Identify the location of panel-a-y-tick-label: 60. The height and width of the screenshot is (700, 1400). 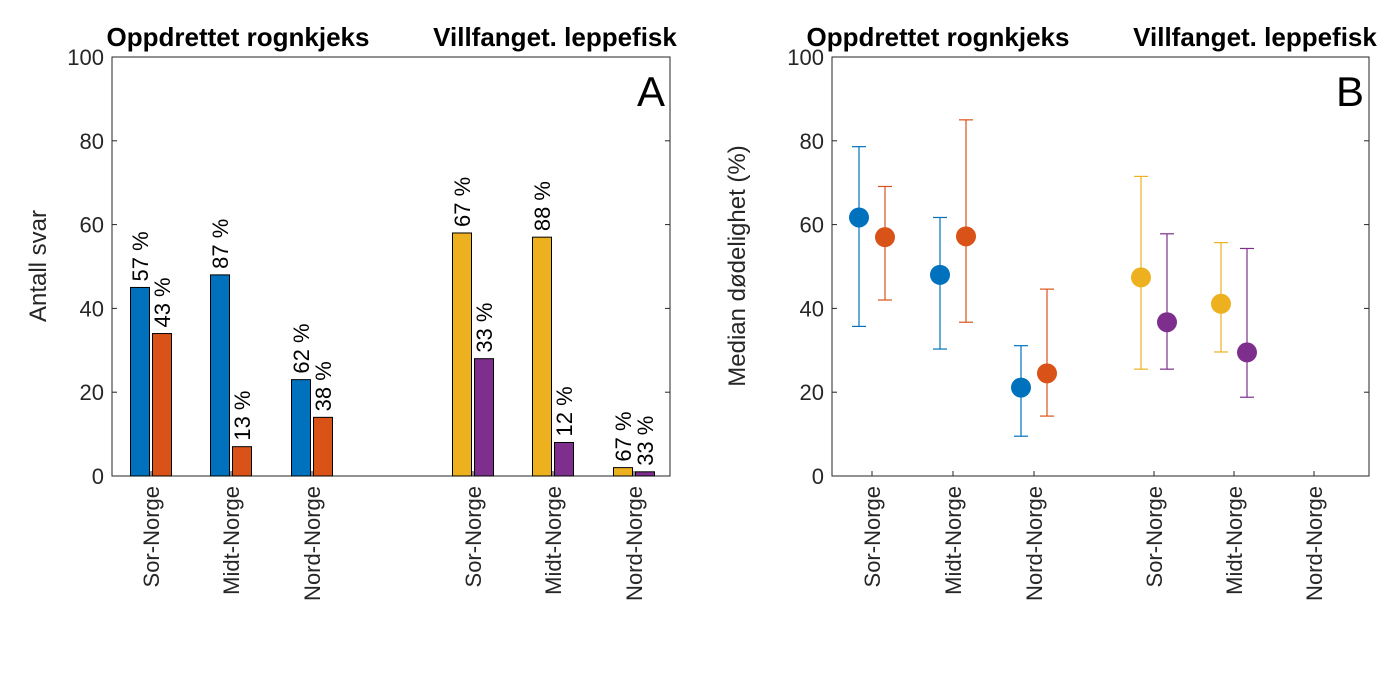
(92, 225).